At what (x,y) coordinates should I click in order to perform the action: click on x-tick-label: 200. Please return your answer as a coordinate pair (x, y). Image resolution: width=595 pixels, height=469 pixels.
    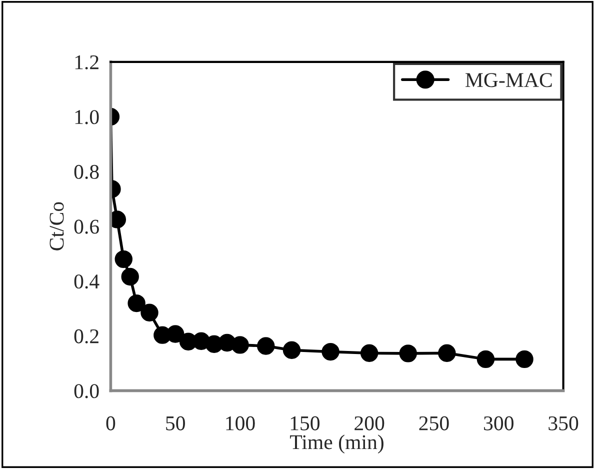
    Looking at the image, I should click on (369, 423).